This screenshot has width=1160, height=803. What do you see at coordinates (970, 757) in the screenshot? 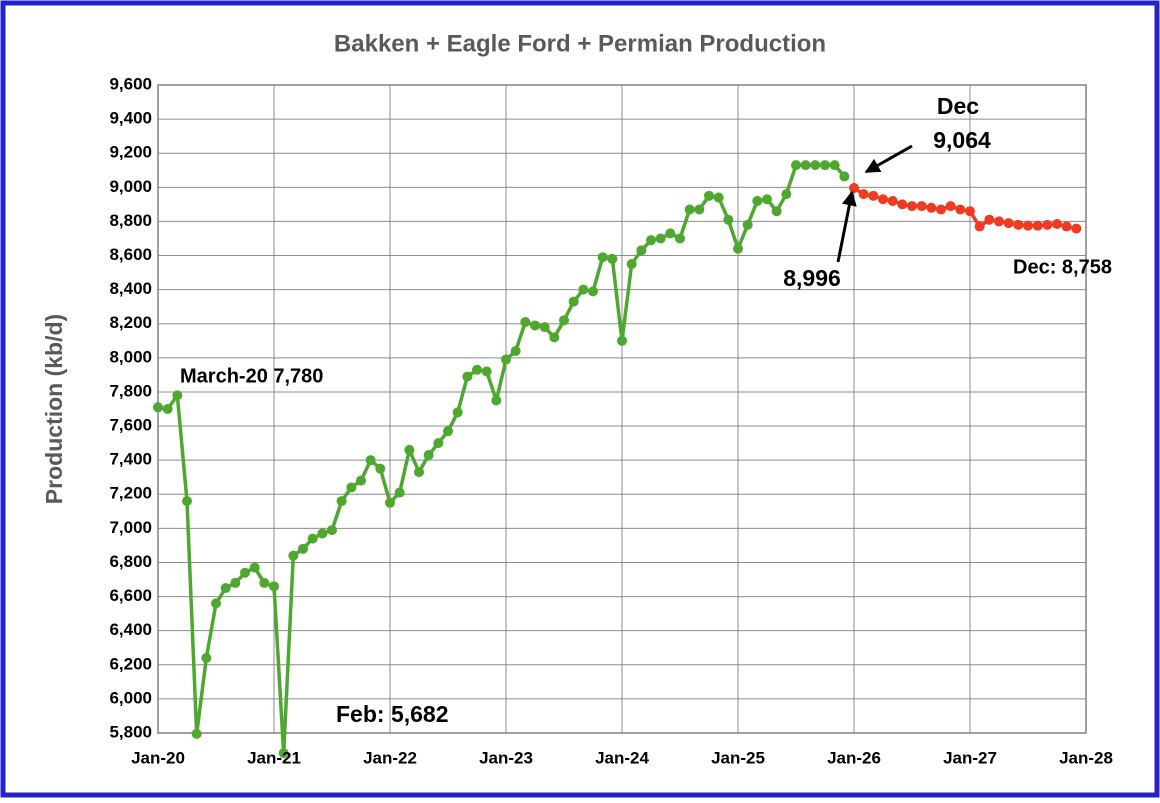
I see `x-tick-label: Jan-27` at bounding box center [970, 757].